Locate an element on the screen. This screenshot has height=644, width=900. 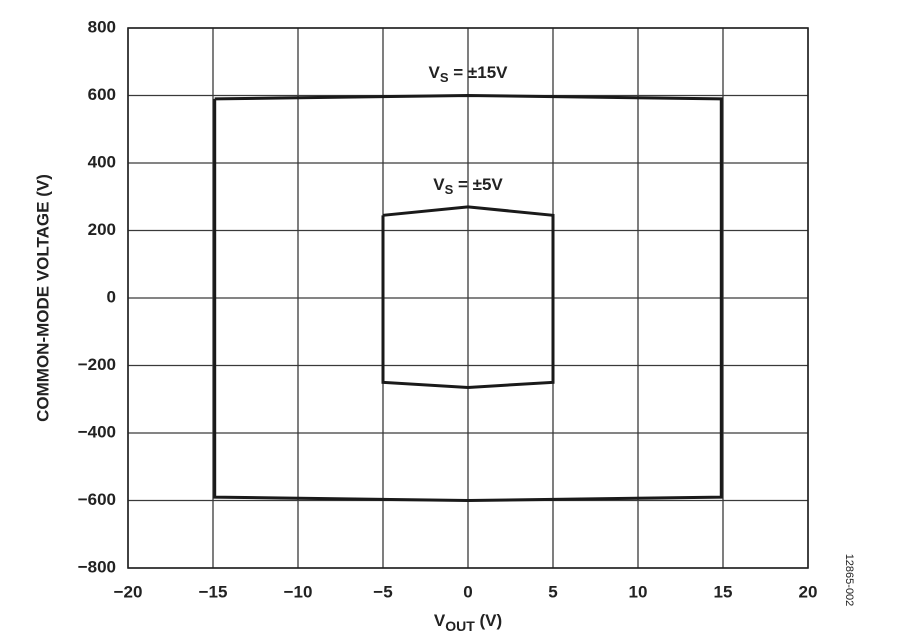
series-label: VS = ±15V is located at coordinates (469, 74).